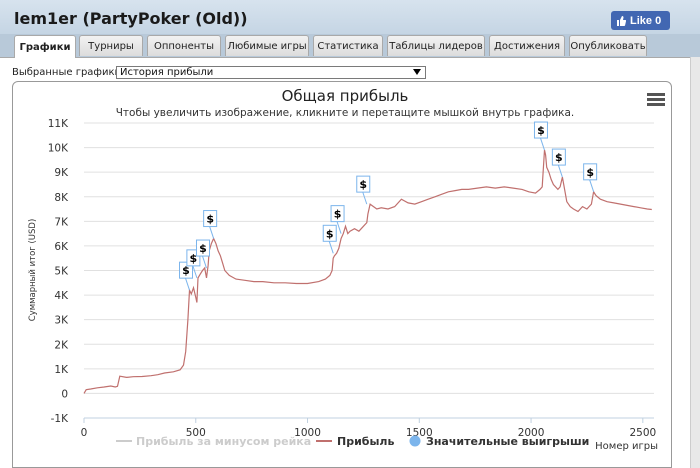 Image resolution: width=700 pixels, height=468 pixels. What do you see at coordinates (196, 433) in the screenshot?
I see `x-tick-label: 500` at bounding box center [196, 433].